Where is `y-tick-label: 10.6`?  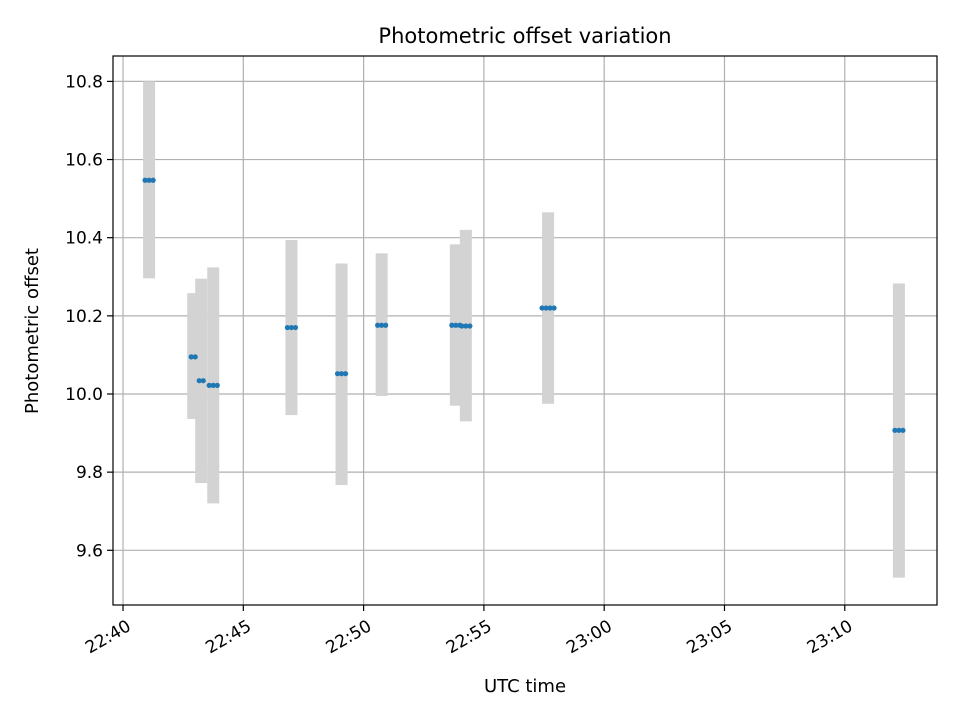 y-tick-label: 10.6 is located at coordinates (84, 161).